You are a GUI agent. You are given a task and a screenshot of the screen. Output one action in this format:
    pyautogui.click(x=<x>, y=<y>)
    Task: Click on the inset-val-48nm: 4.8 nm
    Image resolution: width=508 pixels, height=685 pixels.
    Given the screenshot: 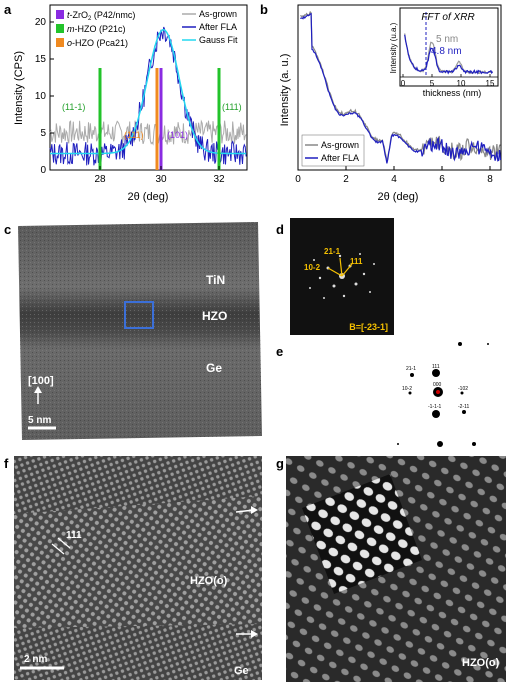 What is the action you would take?
    pyautogui.click(x=446, y=51)
    